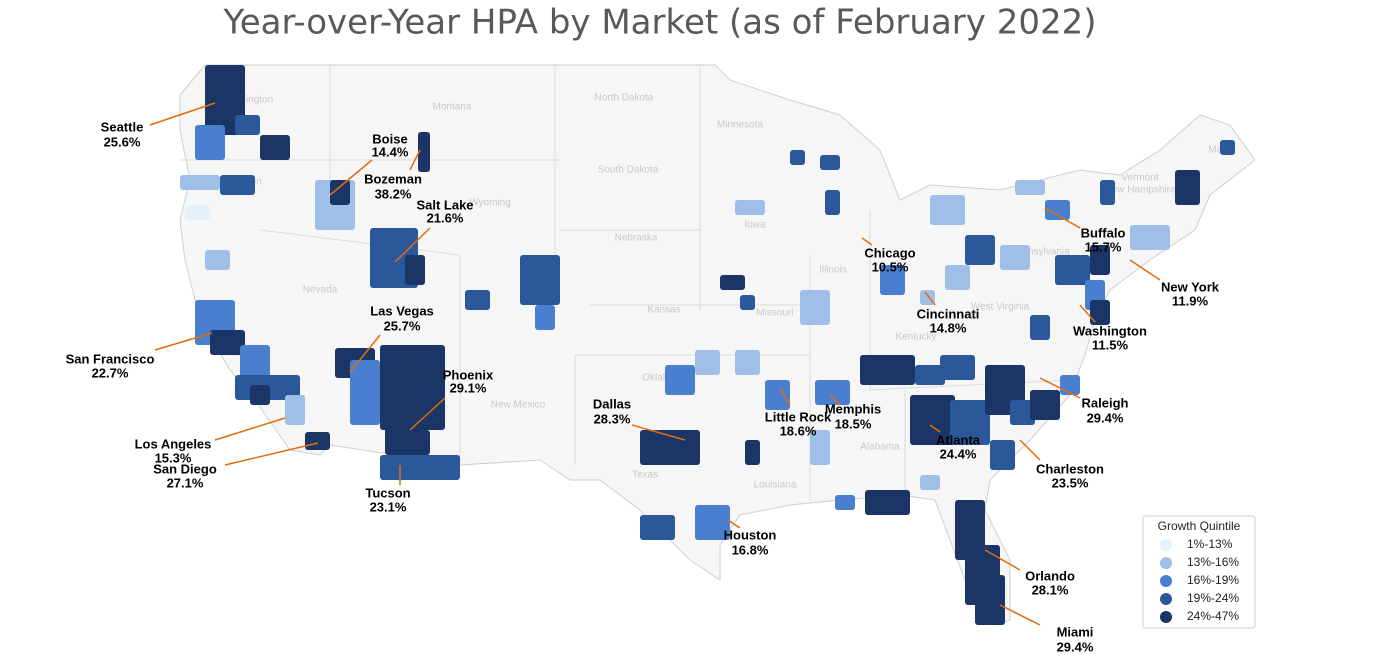  Describe the element at coordinates (750, 534) in the screenshot. I see `market-name: Houston` at that location.